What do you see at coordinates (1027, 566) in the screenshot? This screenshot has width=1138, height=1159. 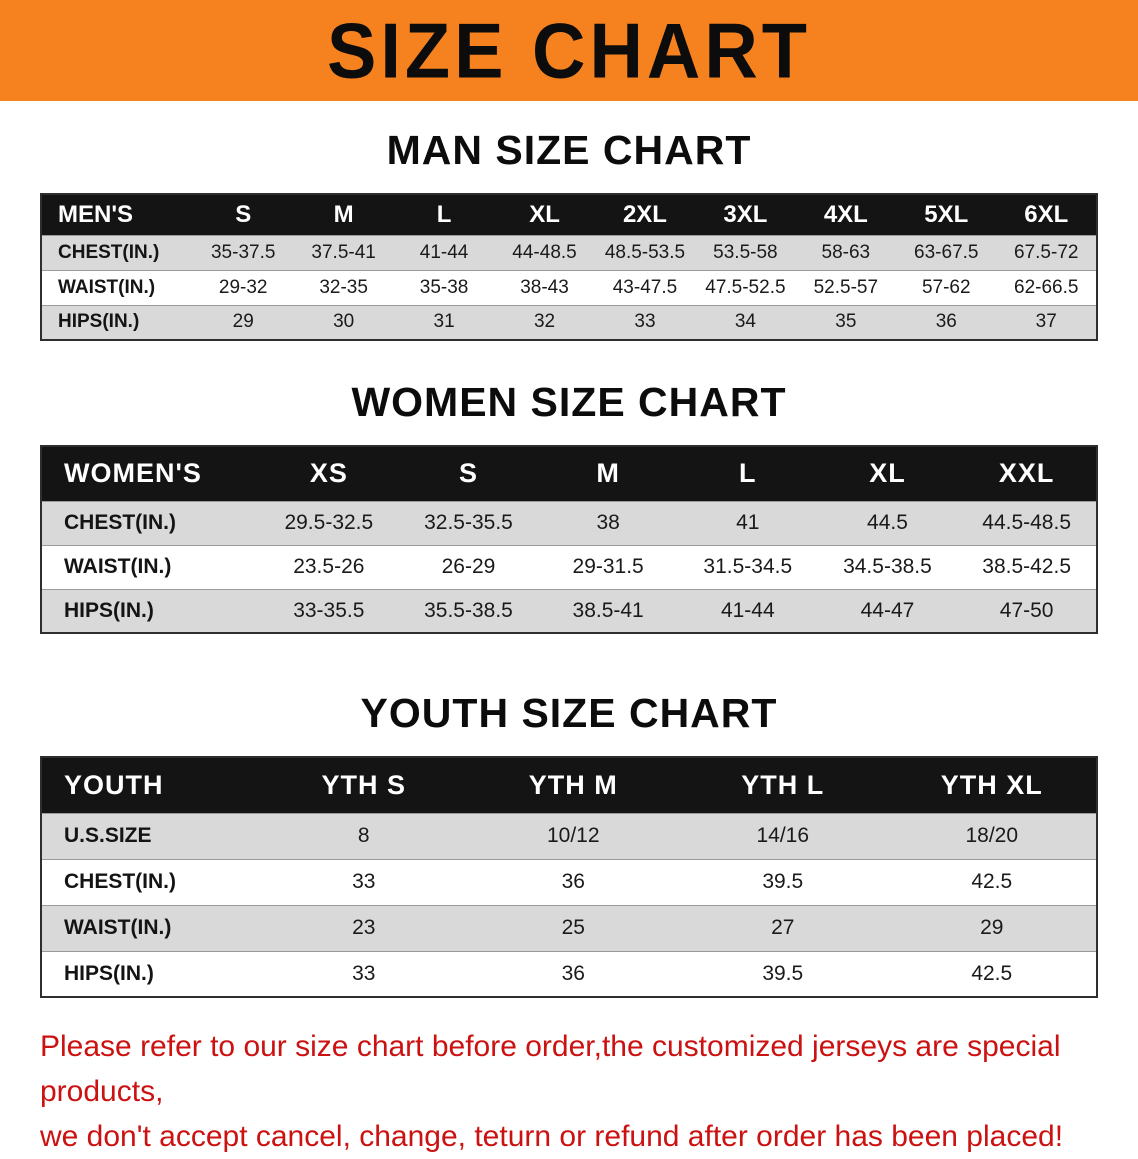 I see `size-value-cell: 38.5-42.5` at bounding box center [1027, 566].